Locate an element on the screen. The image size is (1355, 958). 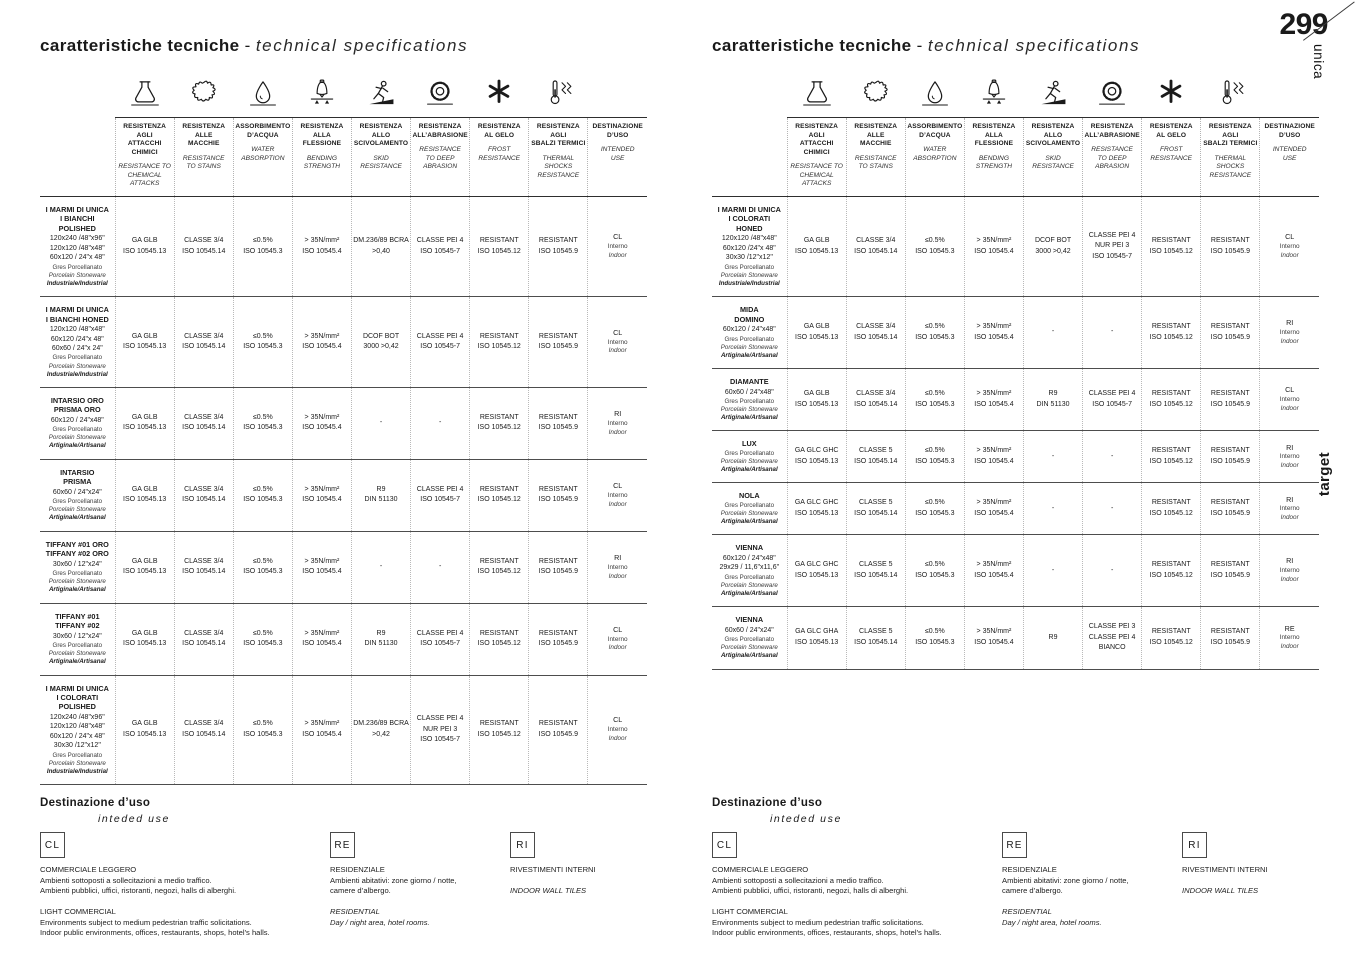
material-en: Porcelain Stoneware is located at coordinates (749, 410).